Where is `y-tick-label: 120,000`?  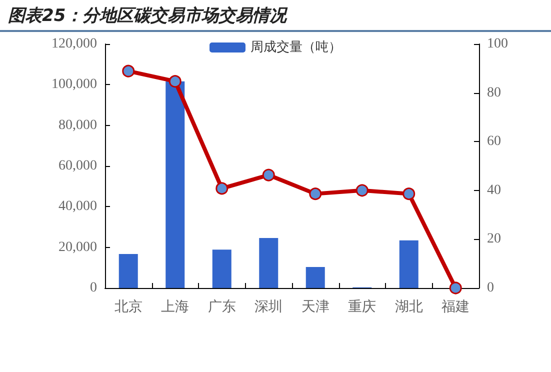
y-tick-label: 120,000 is located at coordinates (74, 44).